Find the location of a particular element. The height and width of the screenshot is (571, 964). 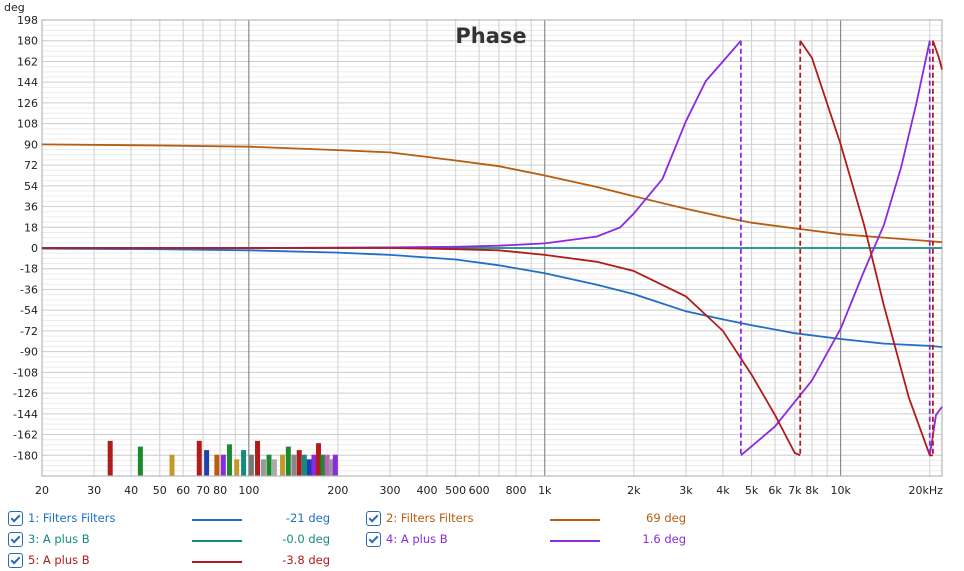

legend-series-name: 3: A plus B is located at coordinates (59, 539).